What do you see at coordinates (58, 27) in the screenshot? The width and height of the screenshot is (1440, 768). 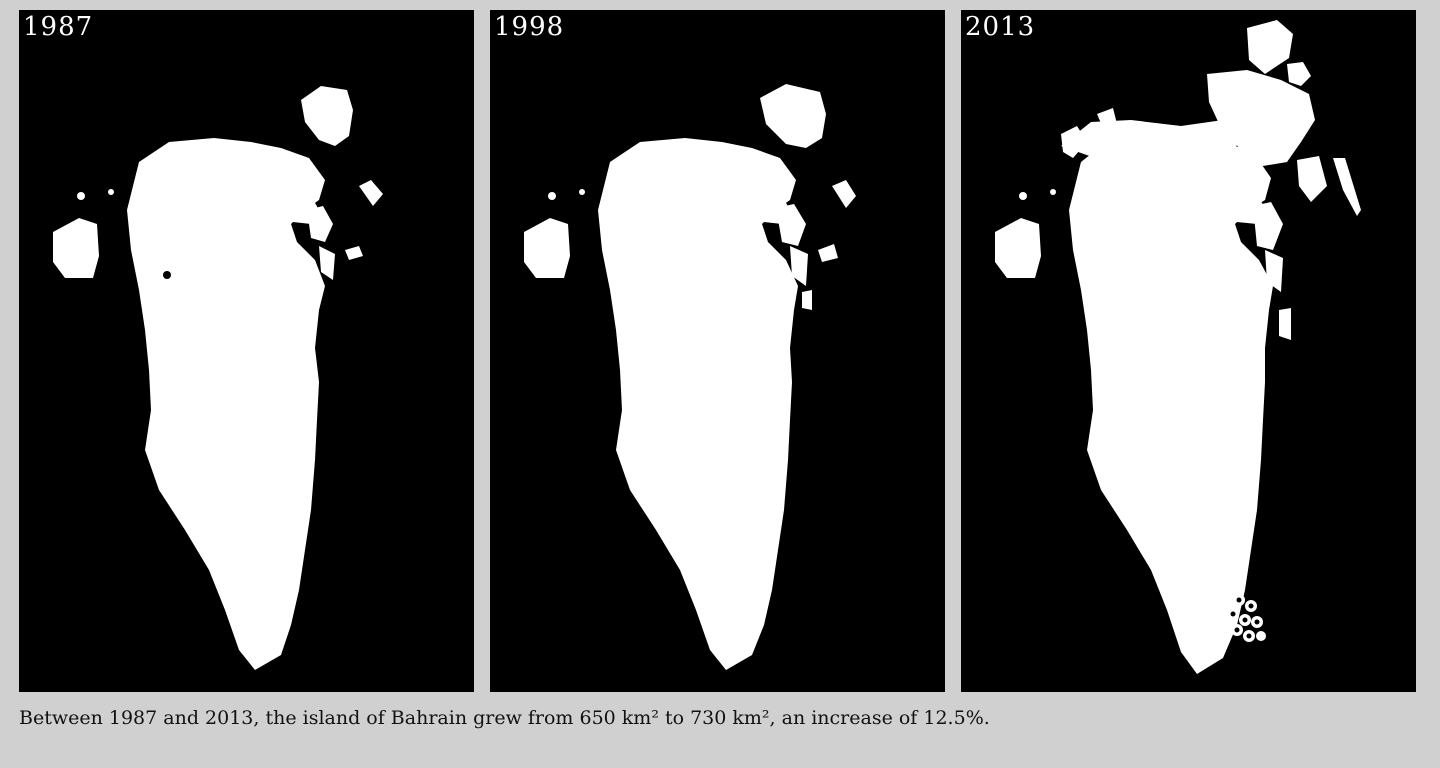 I see `year-label-1987: 1987` at bounding box center [58, 27].